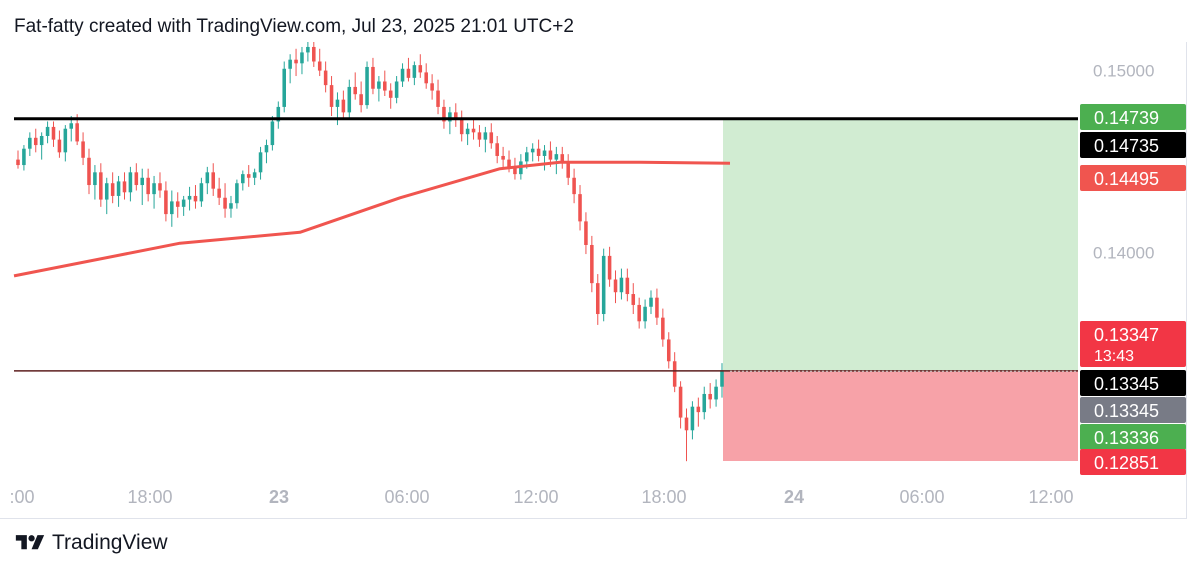 This screenshot has height=572, width=1200. I want to click on price-label-text: 0.13336, so click(1126, 438).